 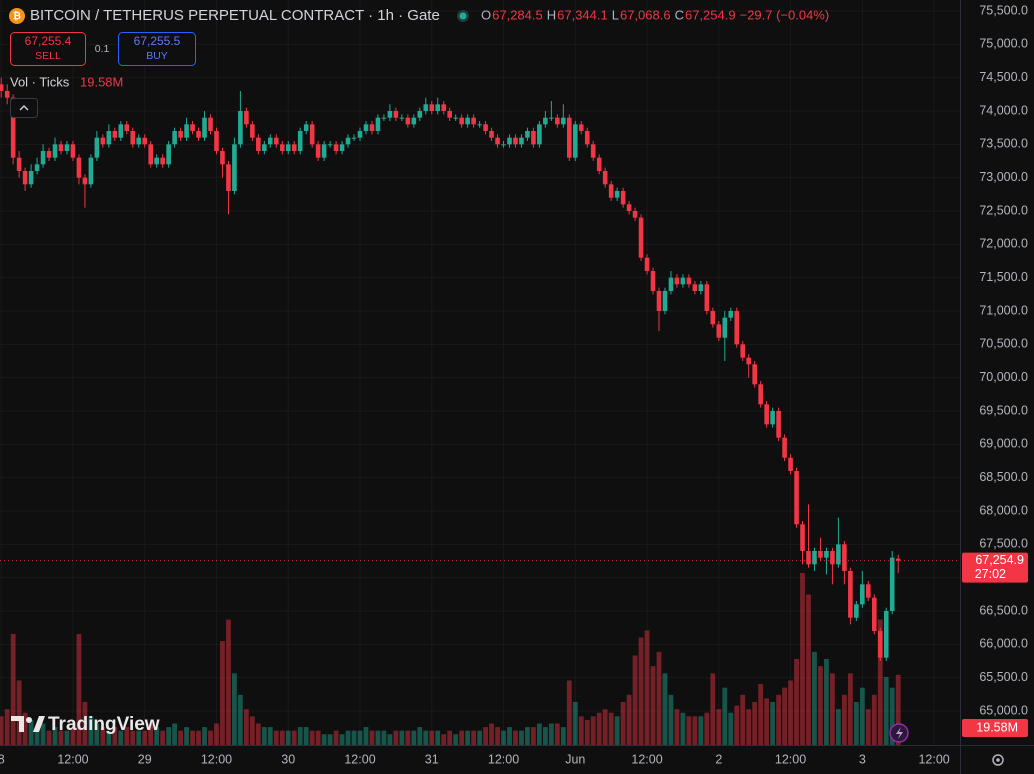 I want to click on bitcoin-icon, so click(x=17, y=16).